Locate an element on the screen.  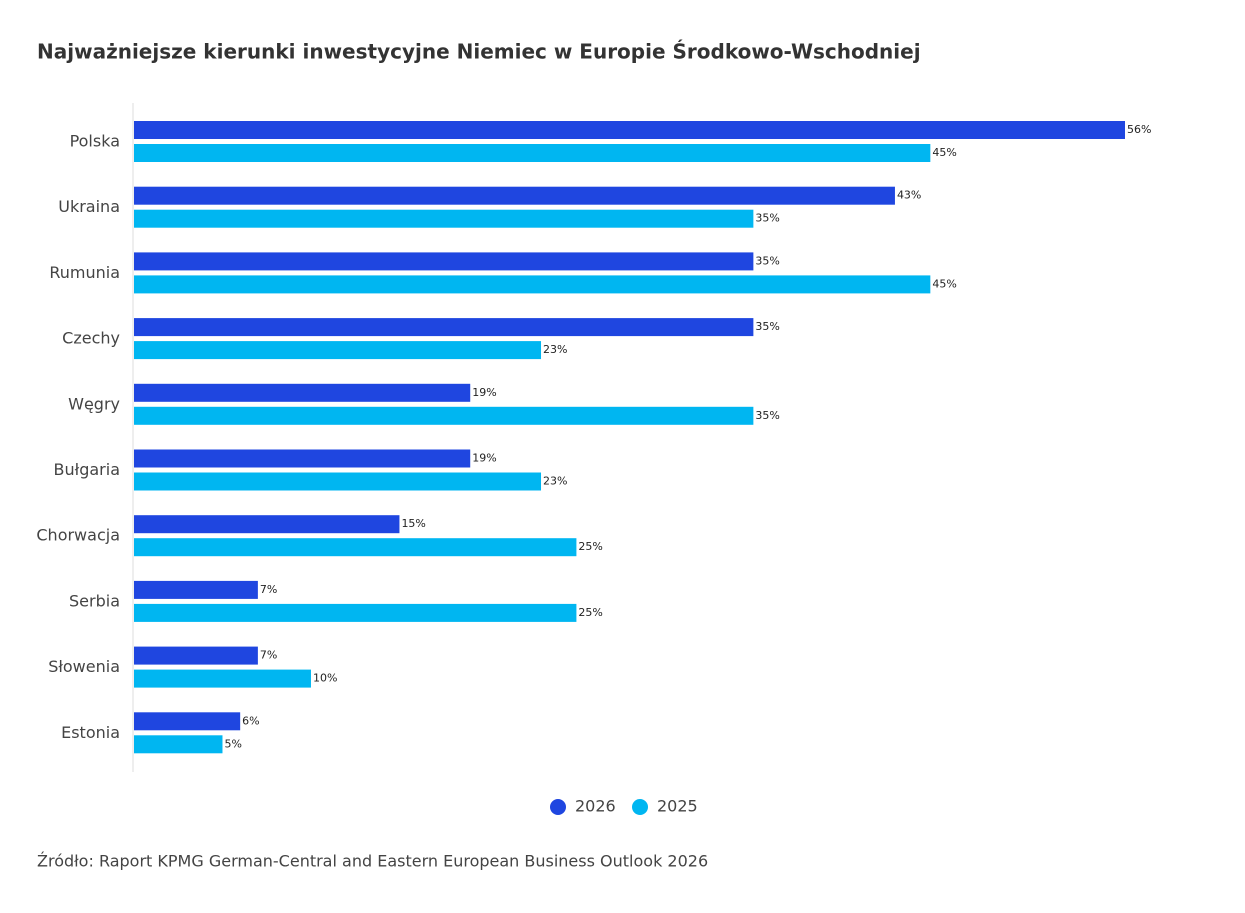
legend-label: 2026 is located at coordinates (595, 806).